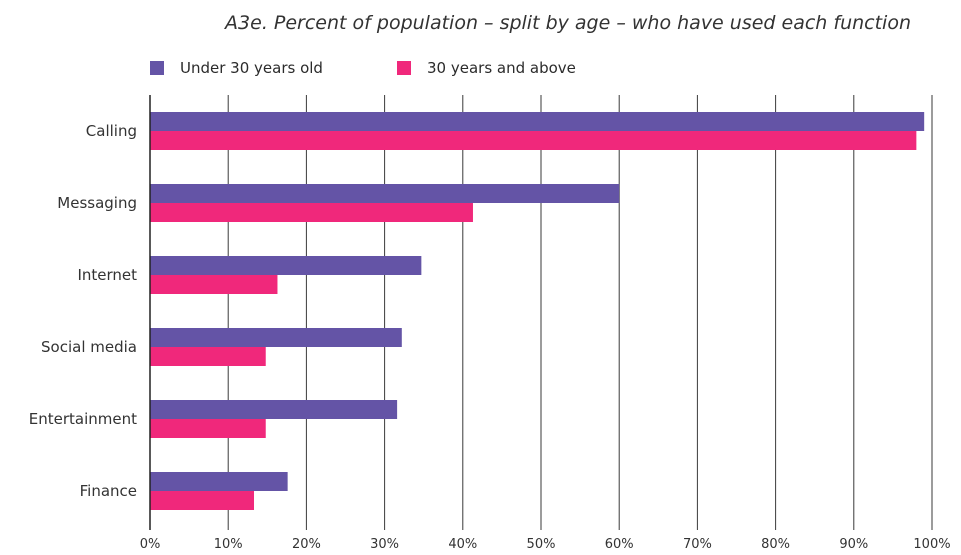 This screenshot has width=961, height=555. What do you see at coordinates (541, 544) in the screenshot?
I see `x-tick-label: 50%` at bounding box center [541, 544].